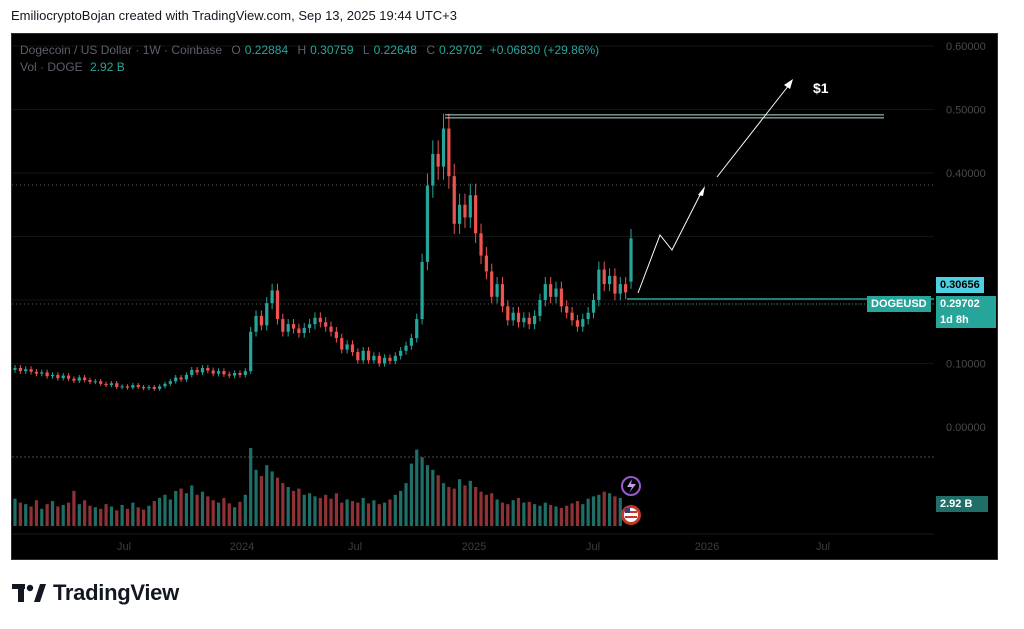 The height and width of the screenshot is (629, 1024). I want to click on price-axis-label: 0.40000, so click(966, 174).